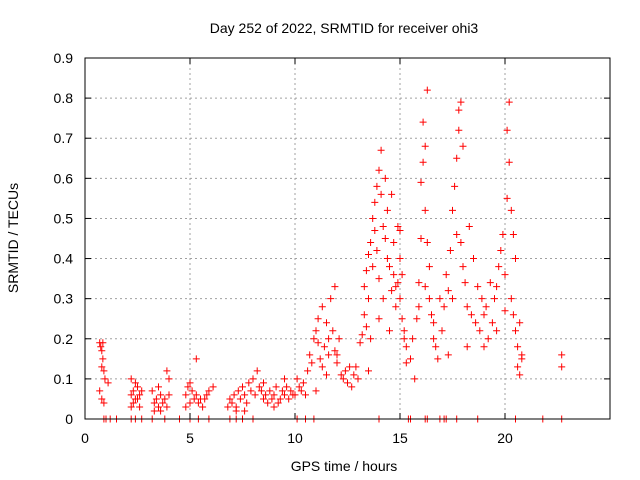 Image resolution: width=640 pixels, height=480 pixels. Describe the element at coordinates (13, 238) in the screenshot. I see `y-axis-label: SRMTID / TECUs` at that location.